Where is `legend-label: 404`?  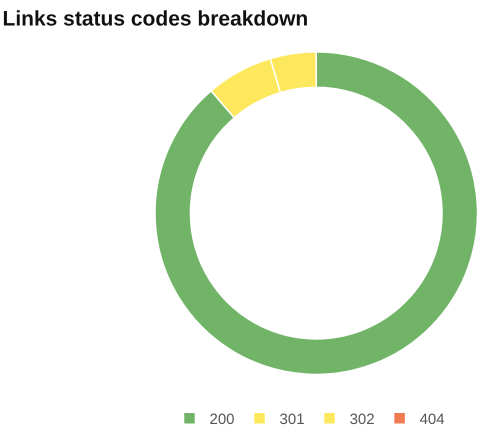
legend-label: 404 is located at coordinates (432, 419).